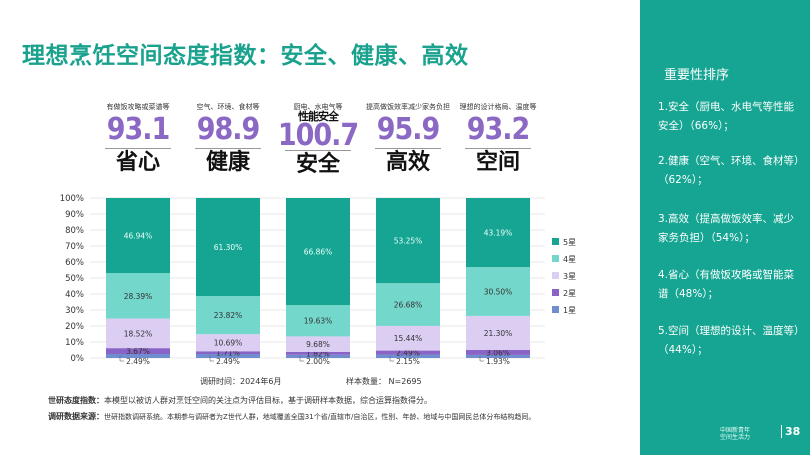 The height and width of the screenshot is (455, 810). I want to click on legend-label: 2星, so click(569, 293).